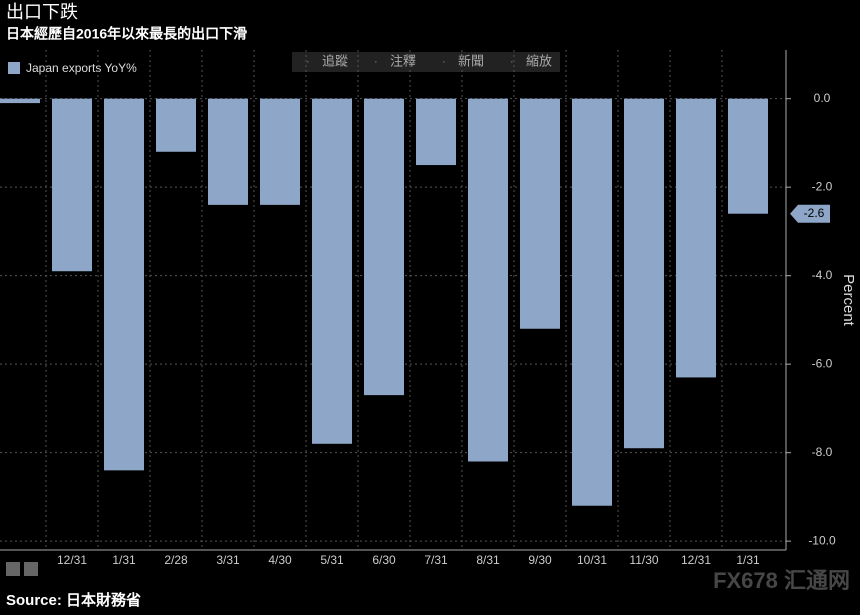 The width and height of the screenshot is (860, 615). What do you see at coordinates (228, 560) in the screenshot?
I see `x-tick-label: 3/31` at bounding box center [228, 560].